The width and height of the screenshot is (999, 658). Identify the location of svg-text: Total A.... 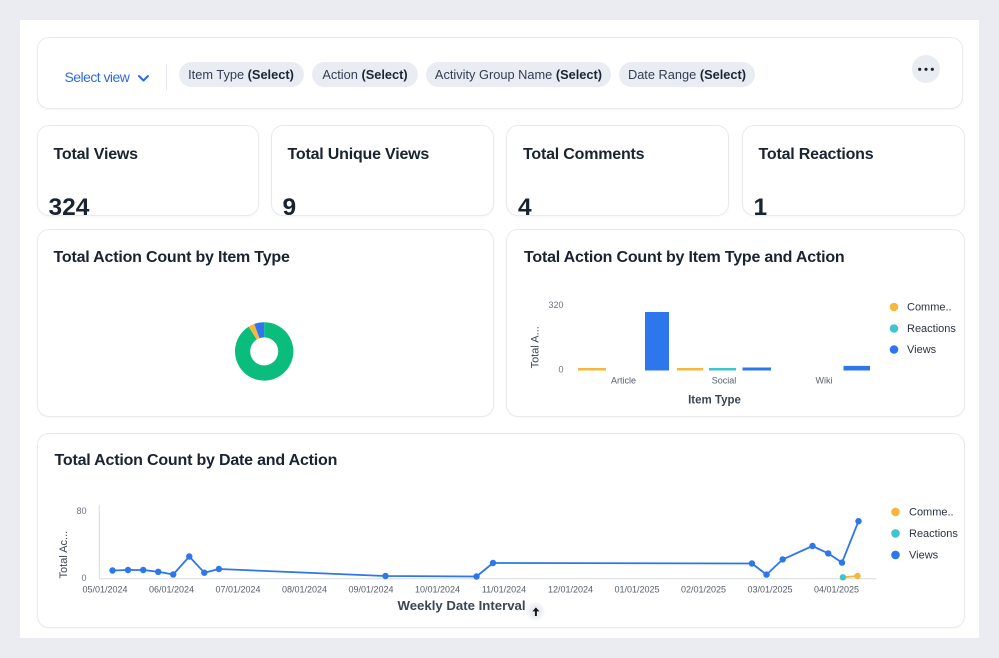
(535, 347).